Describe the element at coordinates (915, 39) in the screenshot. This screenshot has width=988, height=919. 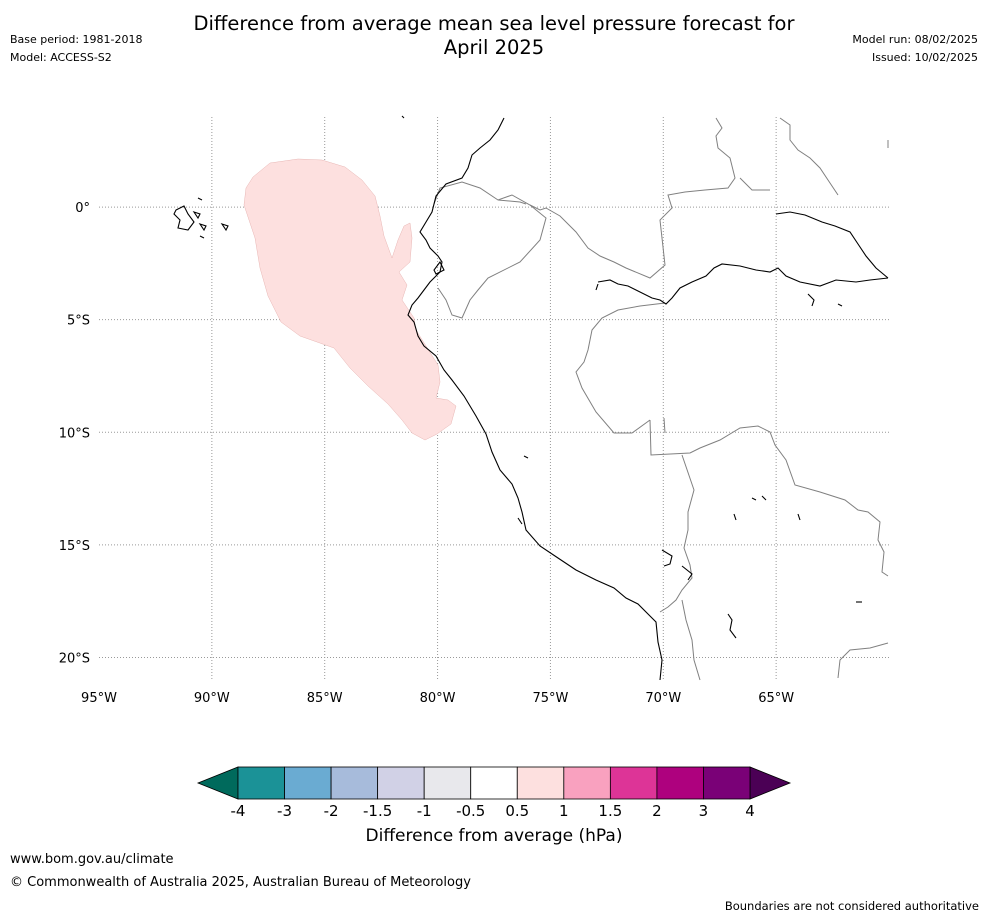
I see `model-run-text: Model run: 08/02/2025` at that location.